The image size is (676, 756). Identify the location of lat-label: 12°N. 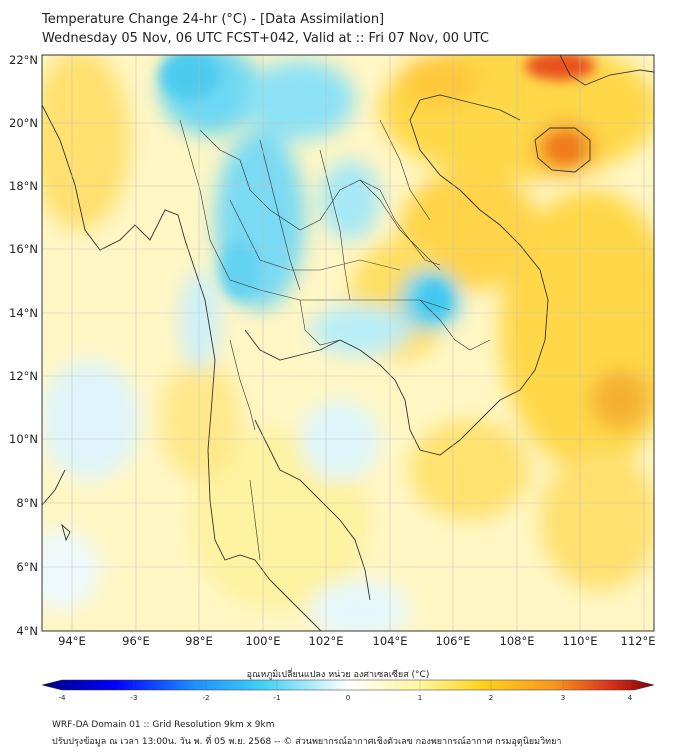
(23, 376).